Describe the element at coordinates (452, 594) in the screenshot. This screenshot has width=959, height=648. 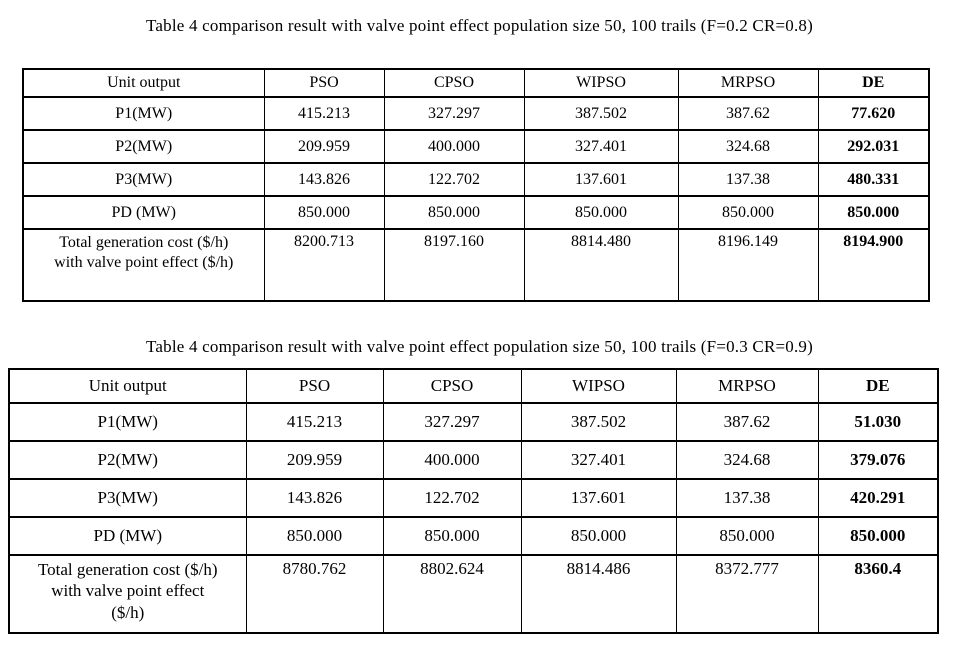
I see `table-cell: 8802.624` at that location.